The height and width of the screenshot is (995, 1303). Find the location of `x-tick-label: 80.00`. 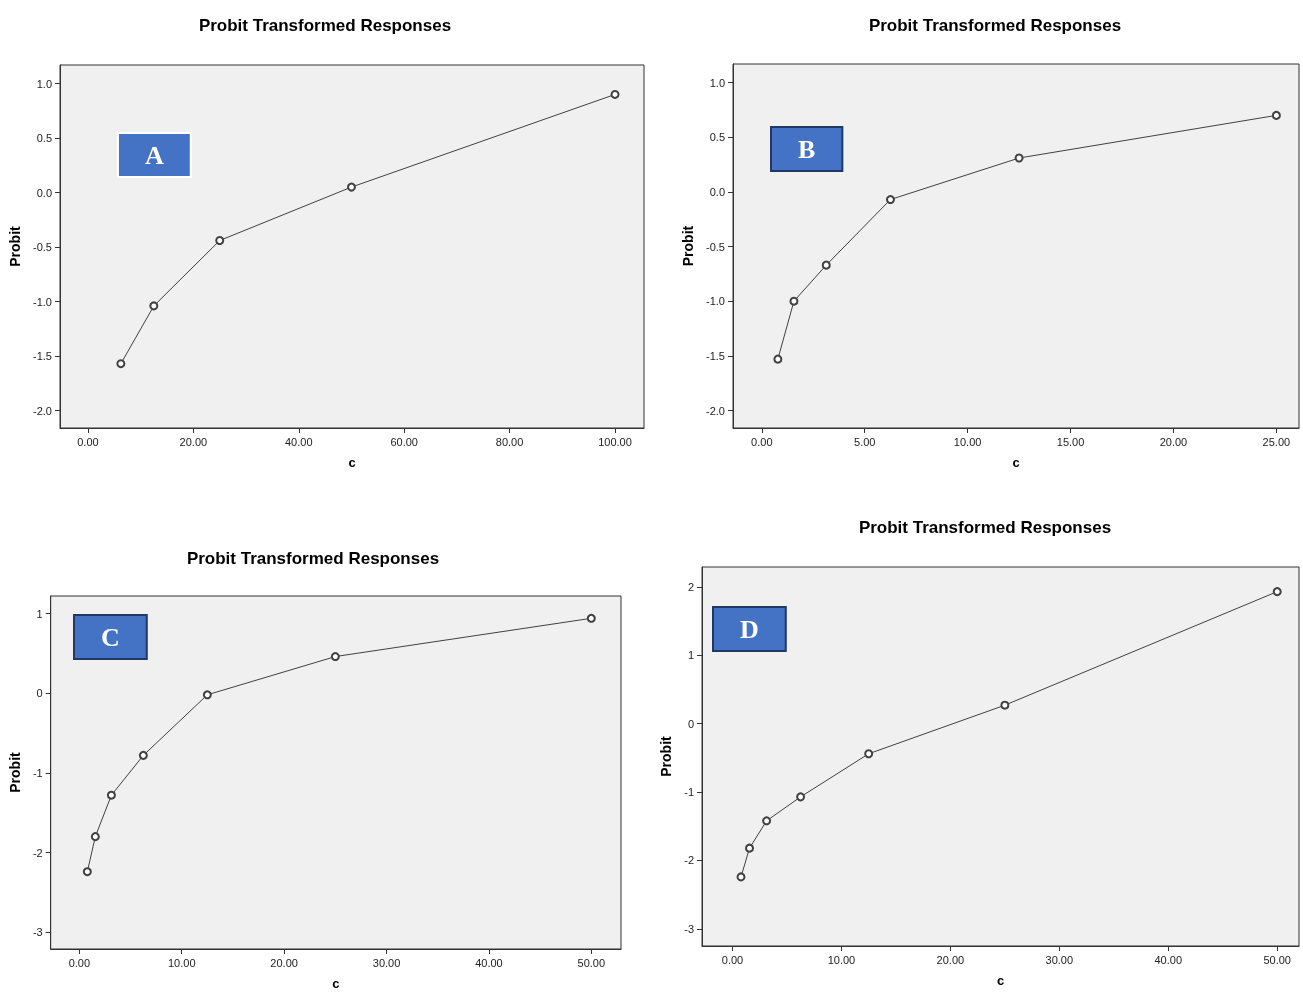

x-tick-label: 80.00 is located at coordinates (509, 441).